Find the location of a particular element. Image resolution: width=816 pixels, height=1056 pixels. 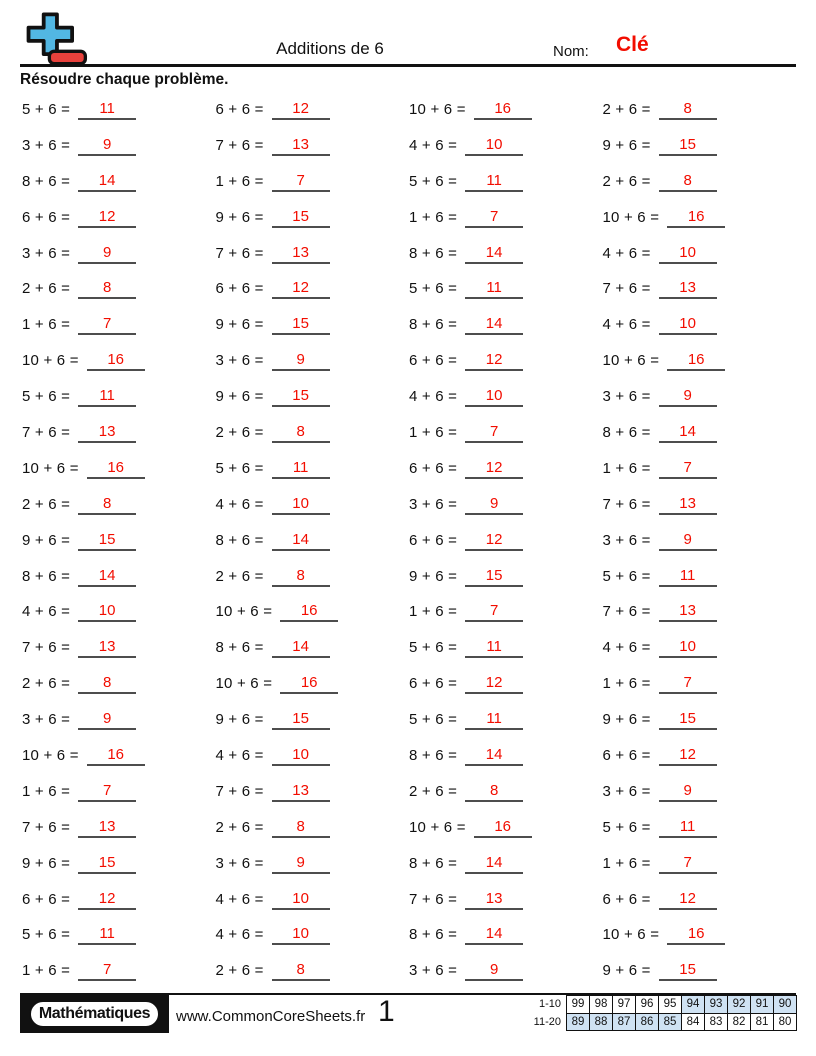

problem: 5 + 6 = 11 is located at coordinates (506, 187).